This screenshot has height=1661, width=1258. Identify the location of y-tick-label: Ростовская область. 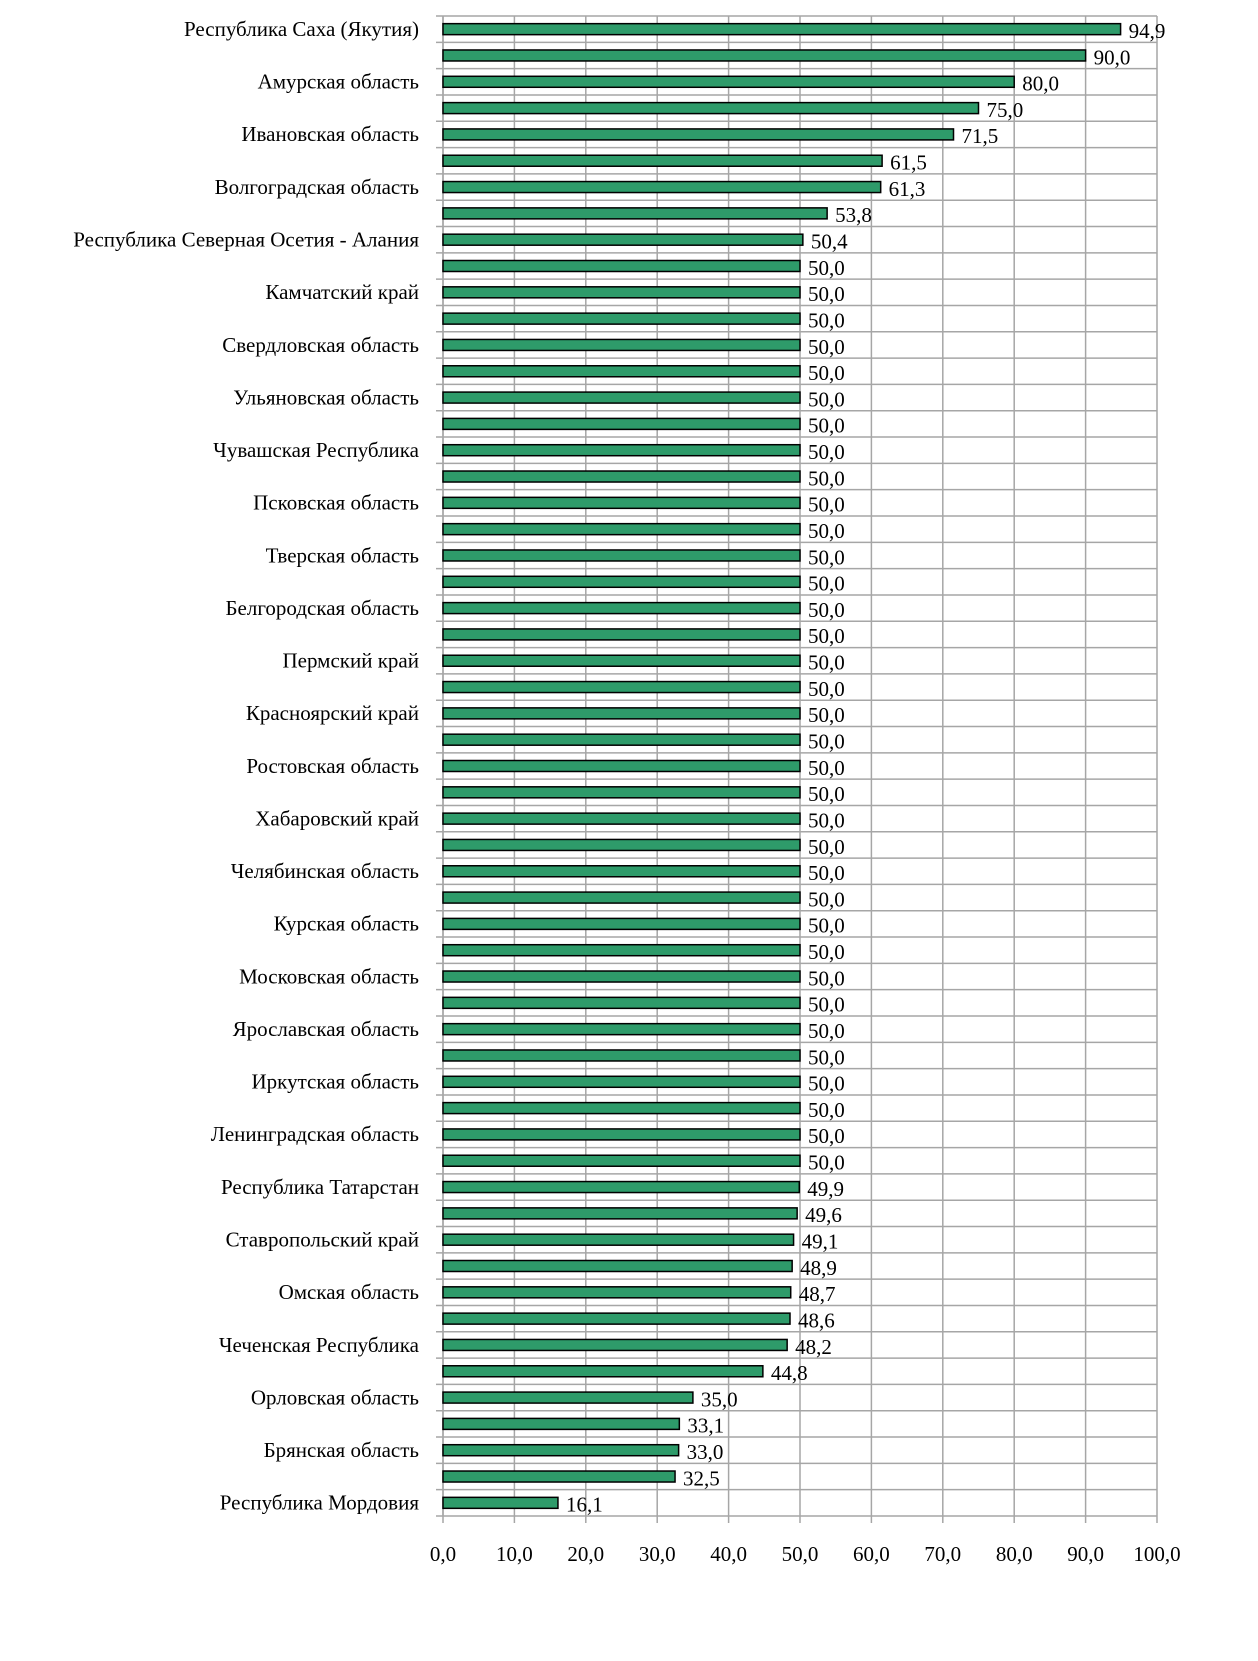
(332, 766).